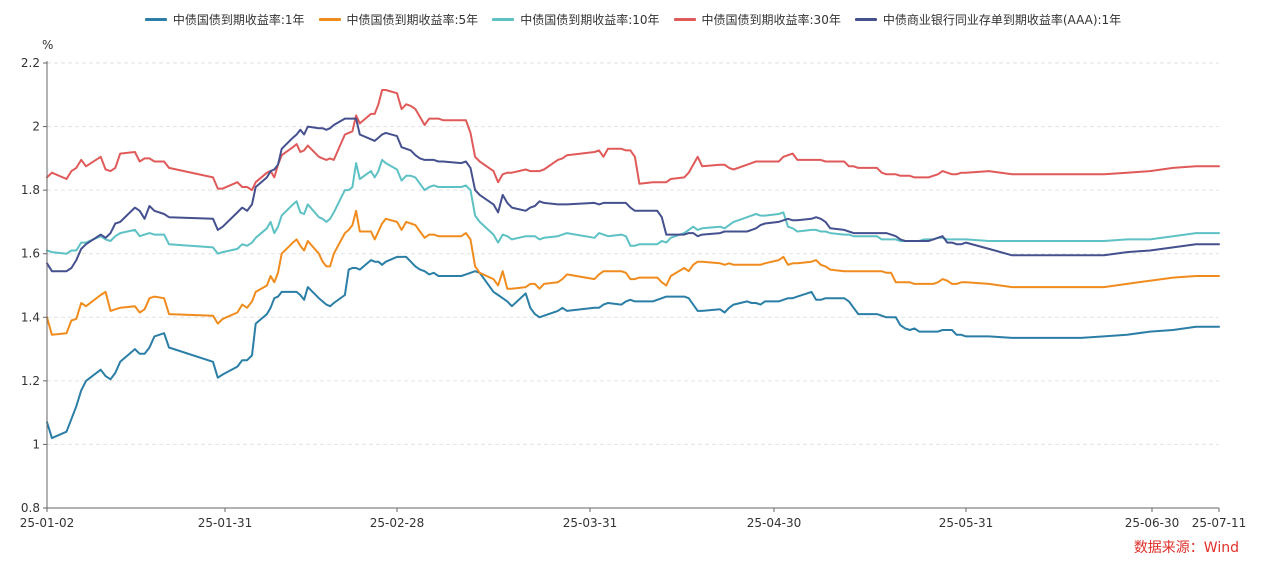 This screenshot has width=1266, height=567. I want to click on legend-item-5y-treasury: 中债国债到期收益率:5年, so click(398, 19).